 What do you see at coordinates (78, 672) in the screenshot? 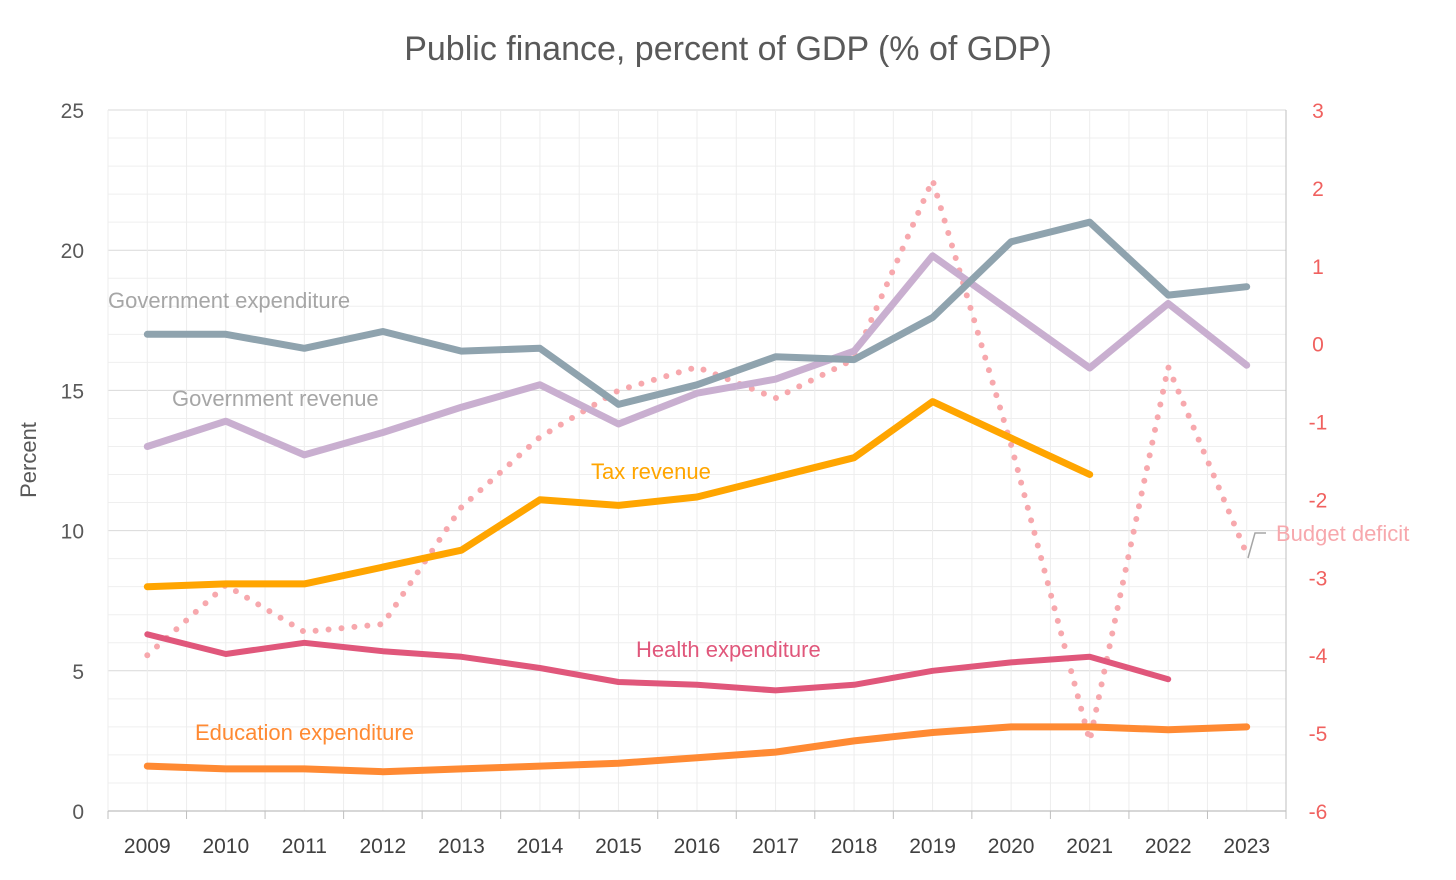
I see `y-tick-label: 5` at bounding box center [78, 672].